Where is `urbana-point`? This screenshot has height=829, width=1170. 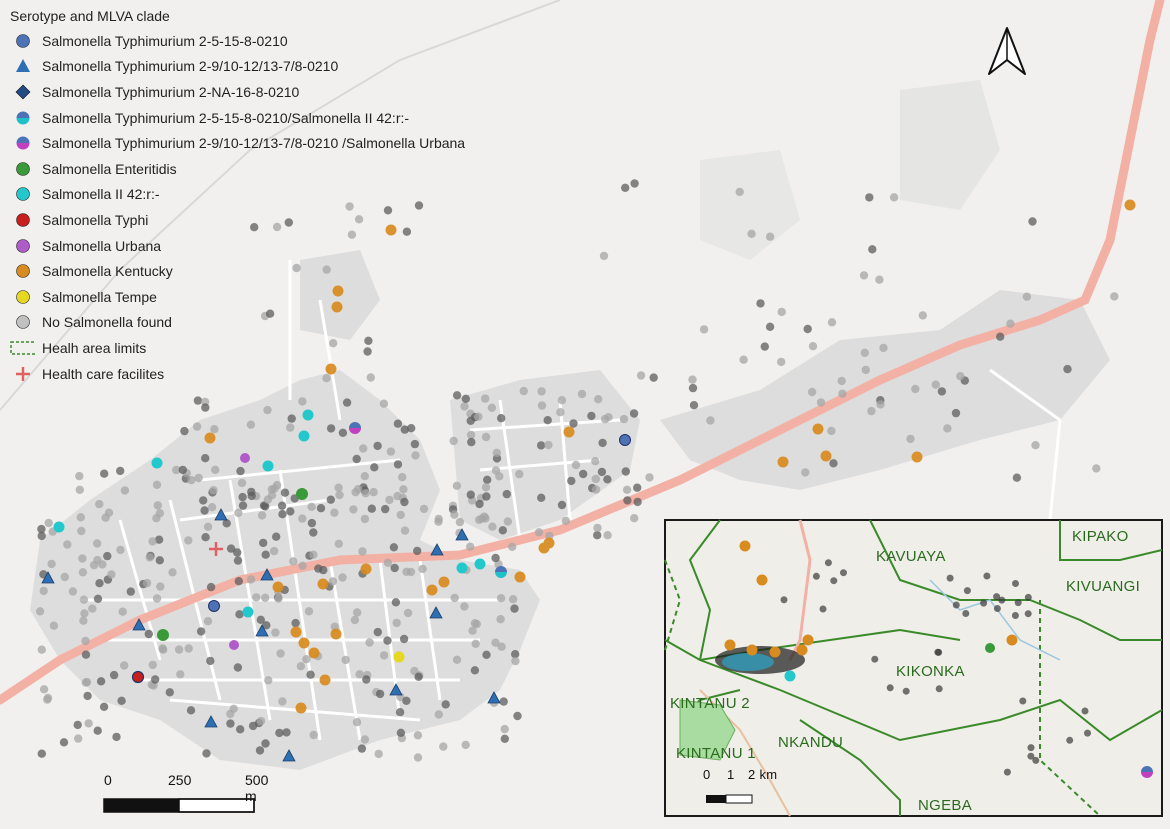
urbana-point is located at coordinates (234, 645).